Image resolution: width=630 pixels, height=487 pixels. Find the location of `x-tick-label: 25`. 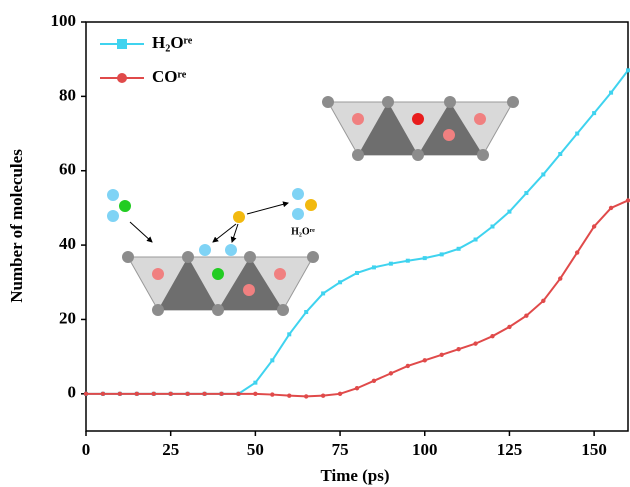

x-tick-label: 25 is located at coordinates (170, 449).